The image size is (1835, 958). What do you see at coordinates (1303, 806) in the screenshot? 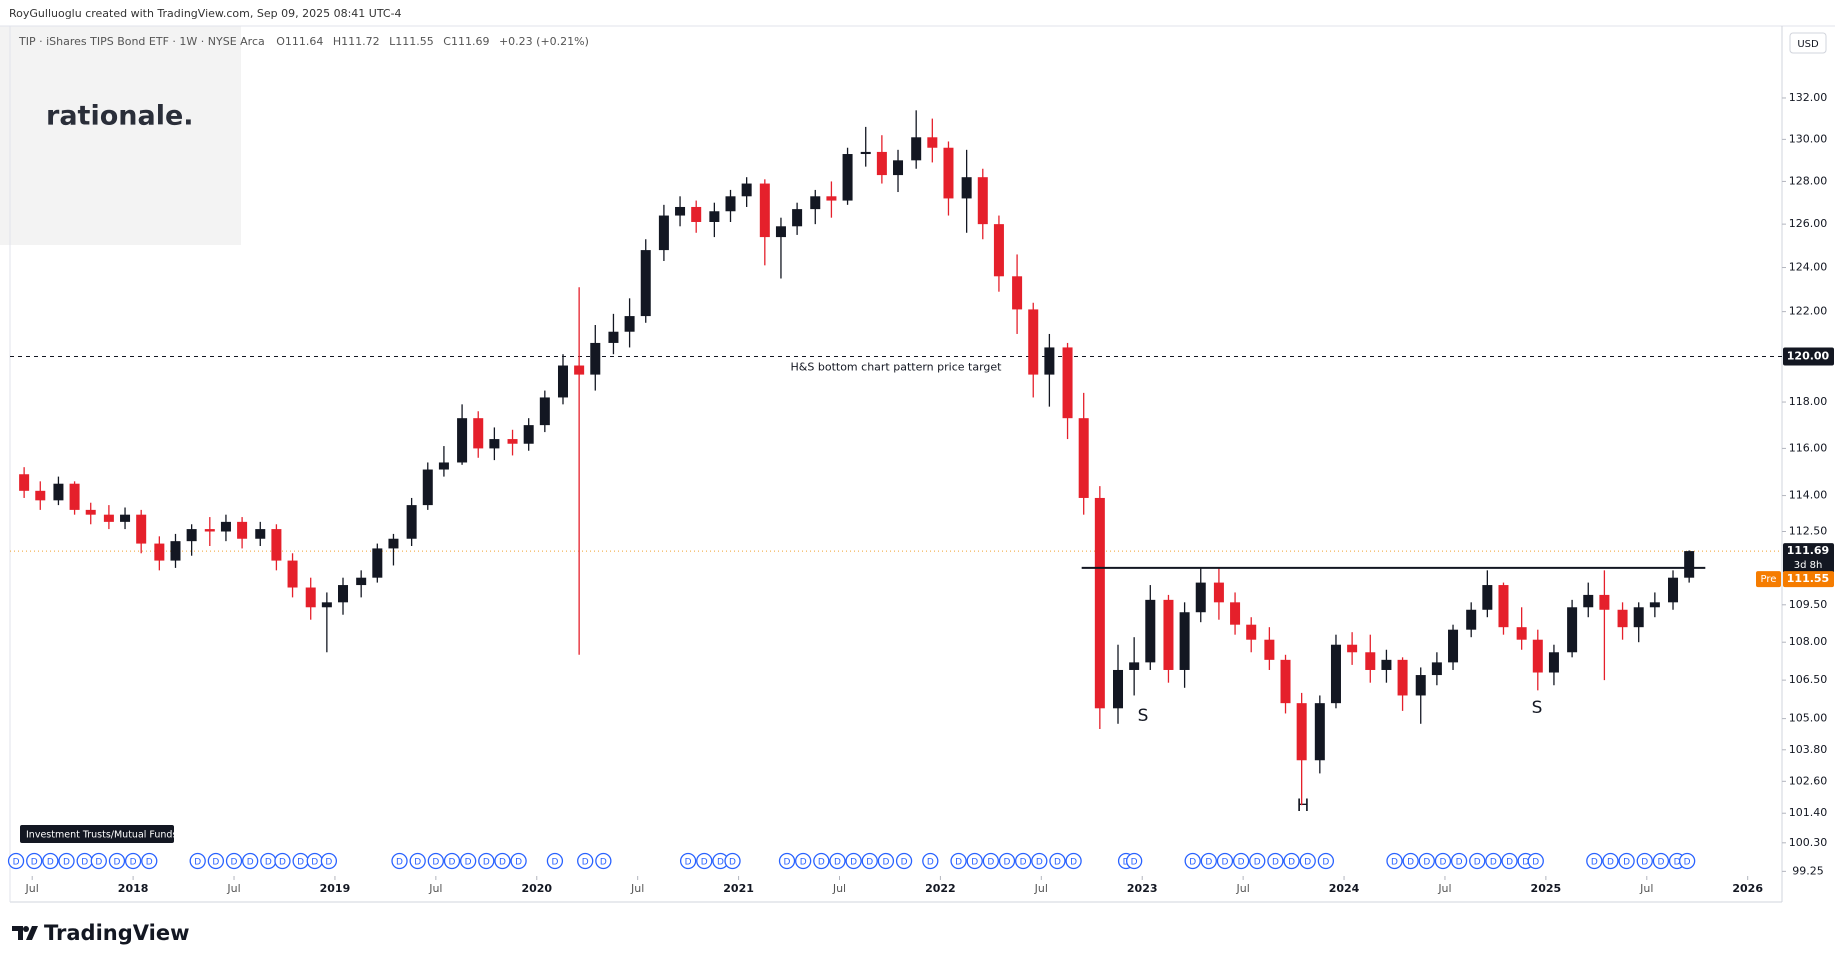
I see `pattern-label: H` at bounding box center [1303, 806].